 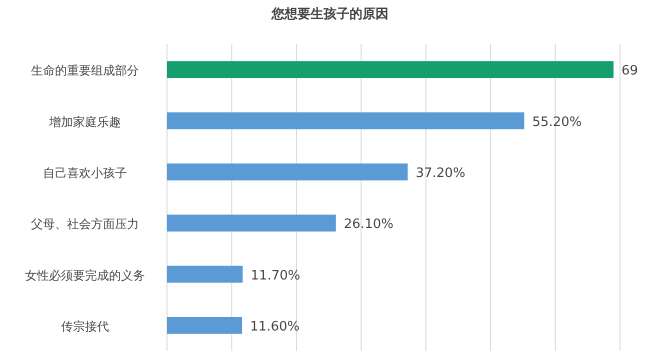 What do you see at coordinates (85, 224) in the screenshot?
I see `y-tick-label: 父母、社会方面压力` at bounding box center [85, 224].